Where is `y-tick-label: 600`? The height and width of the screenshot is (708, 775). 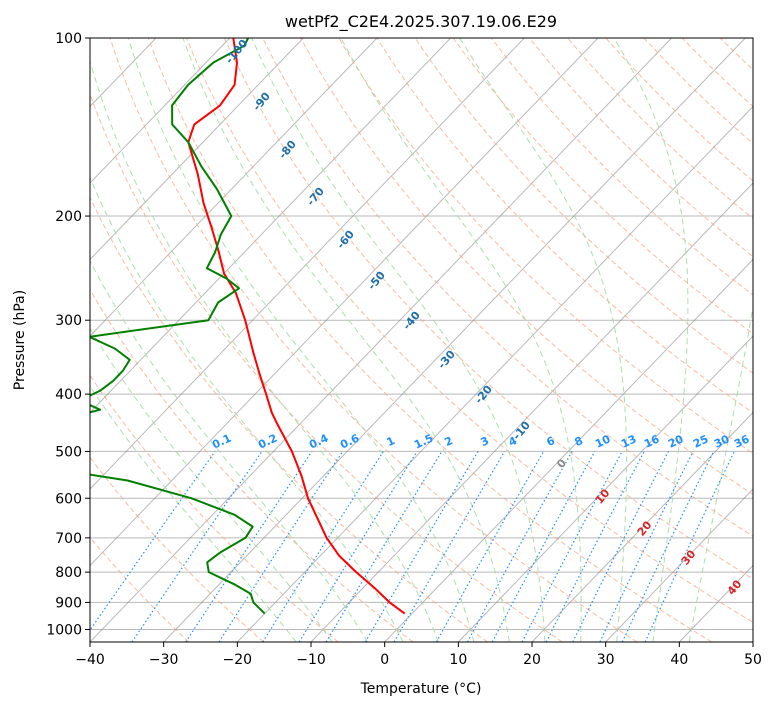
y-tick-label: 600 is located at coordinates (68, 499).